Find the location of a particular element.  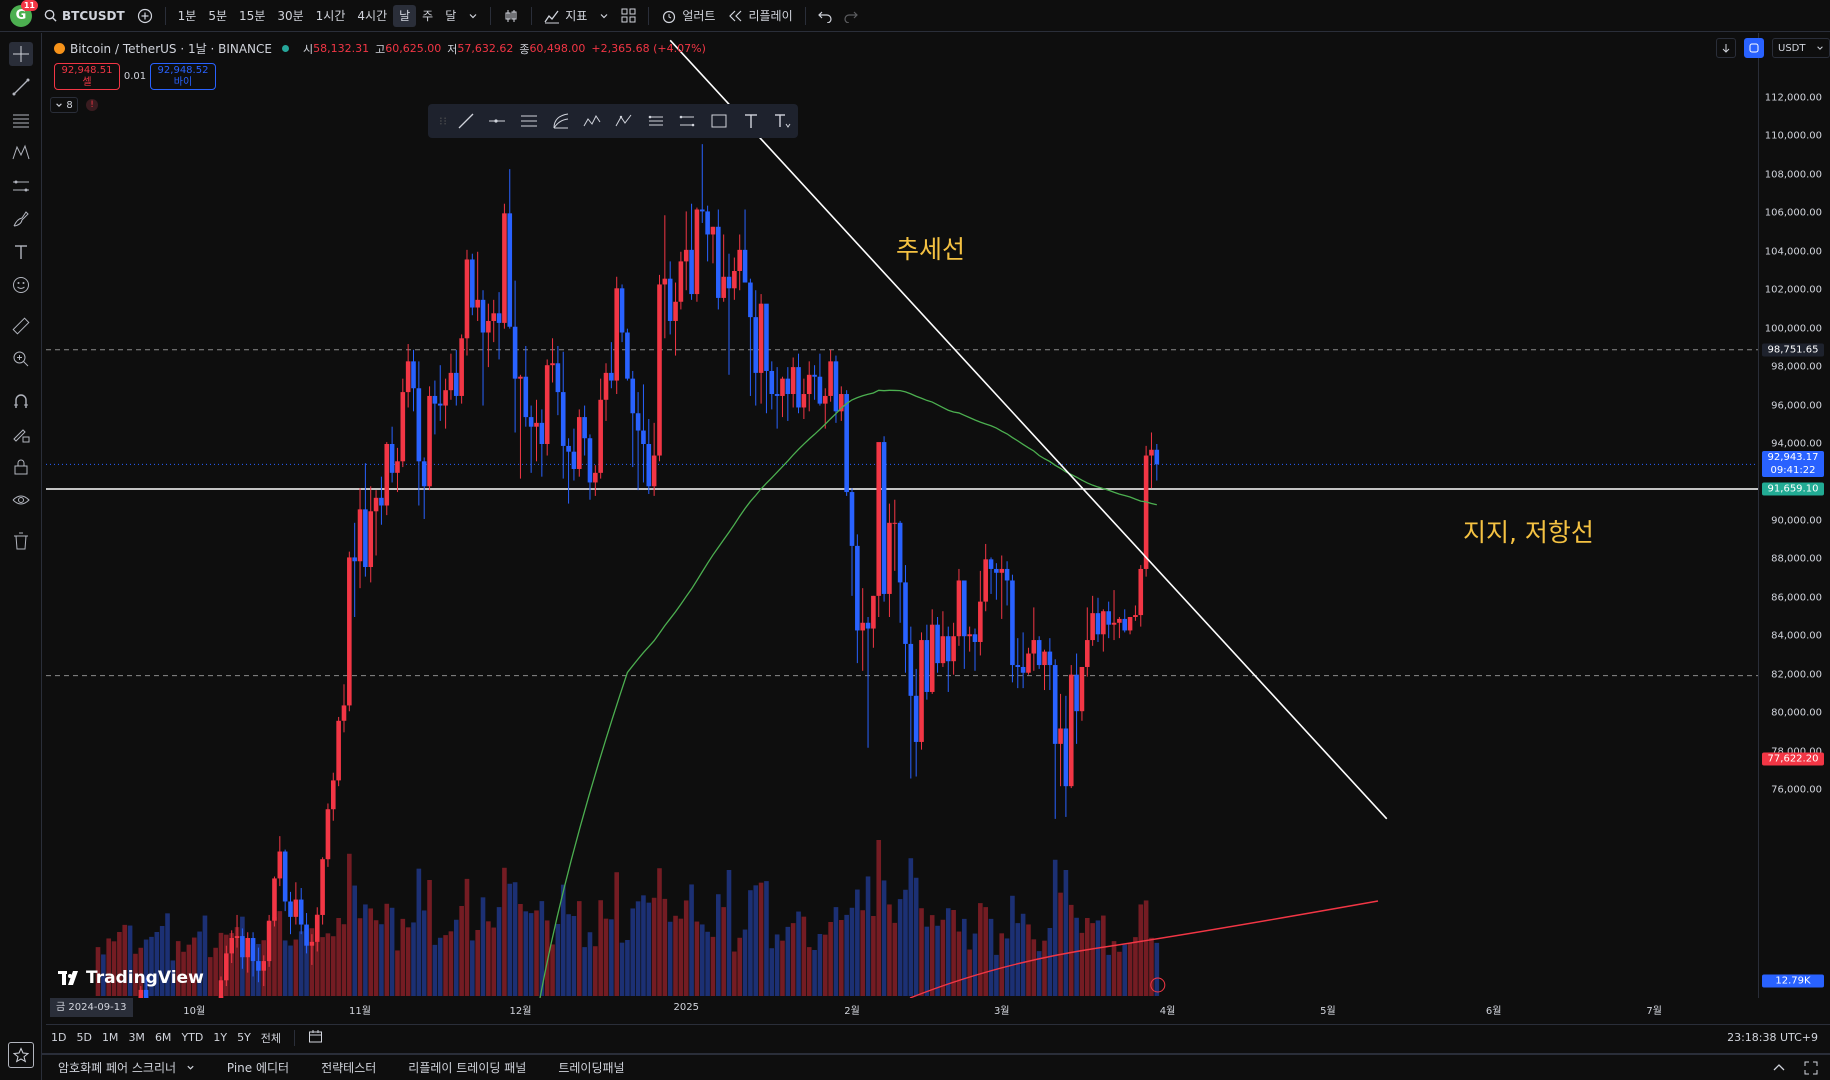

redo-button is located at coordinates (851, 16).